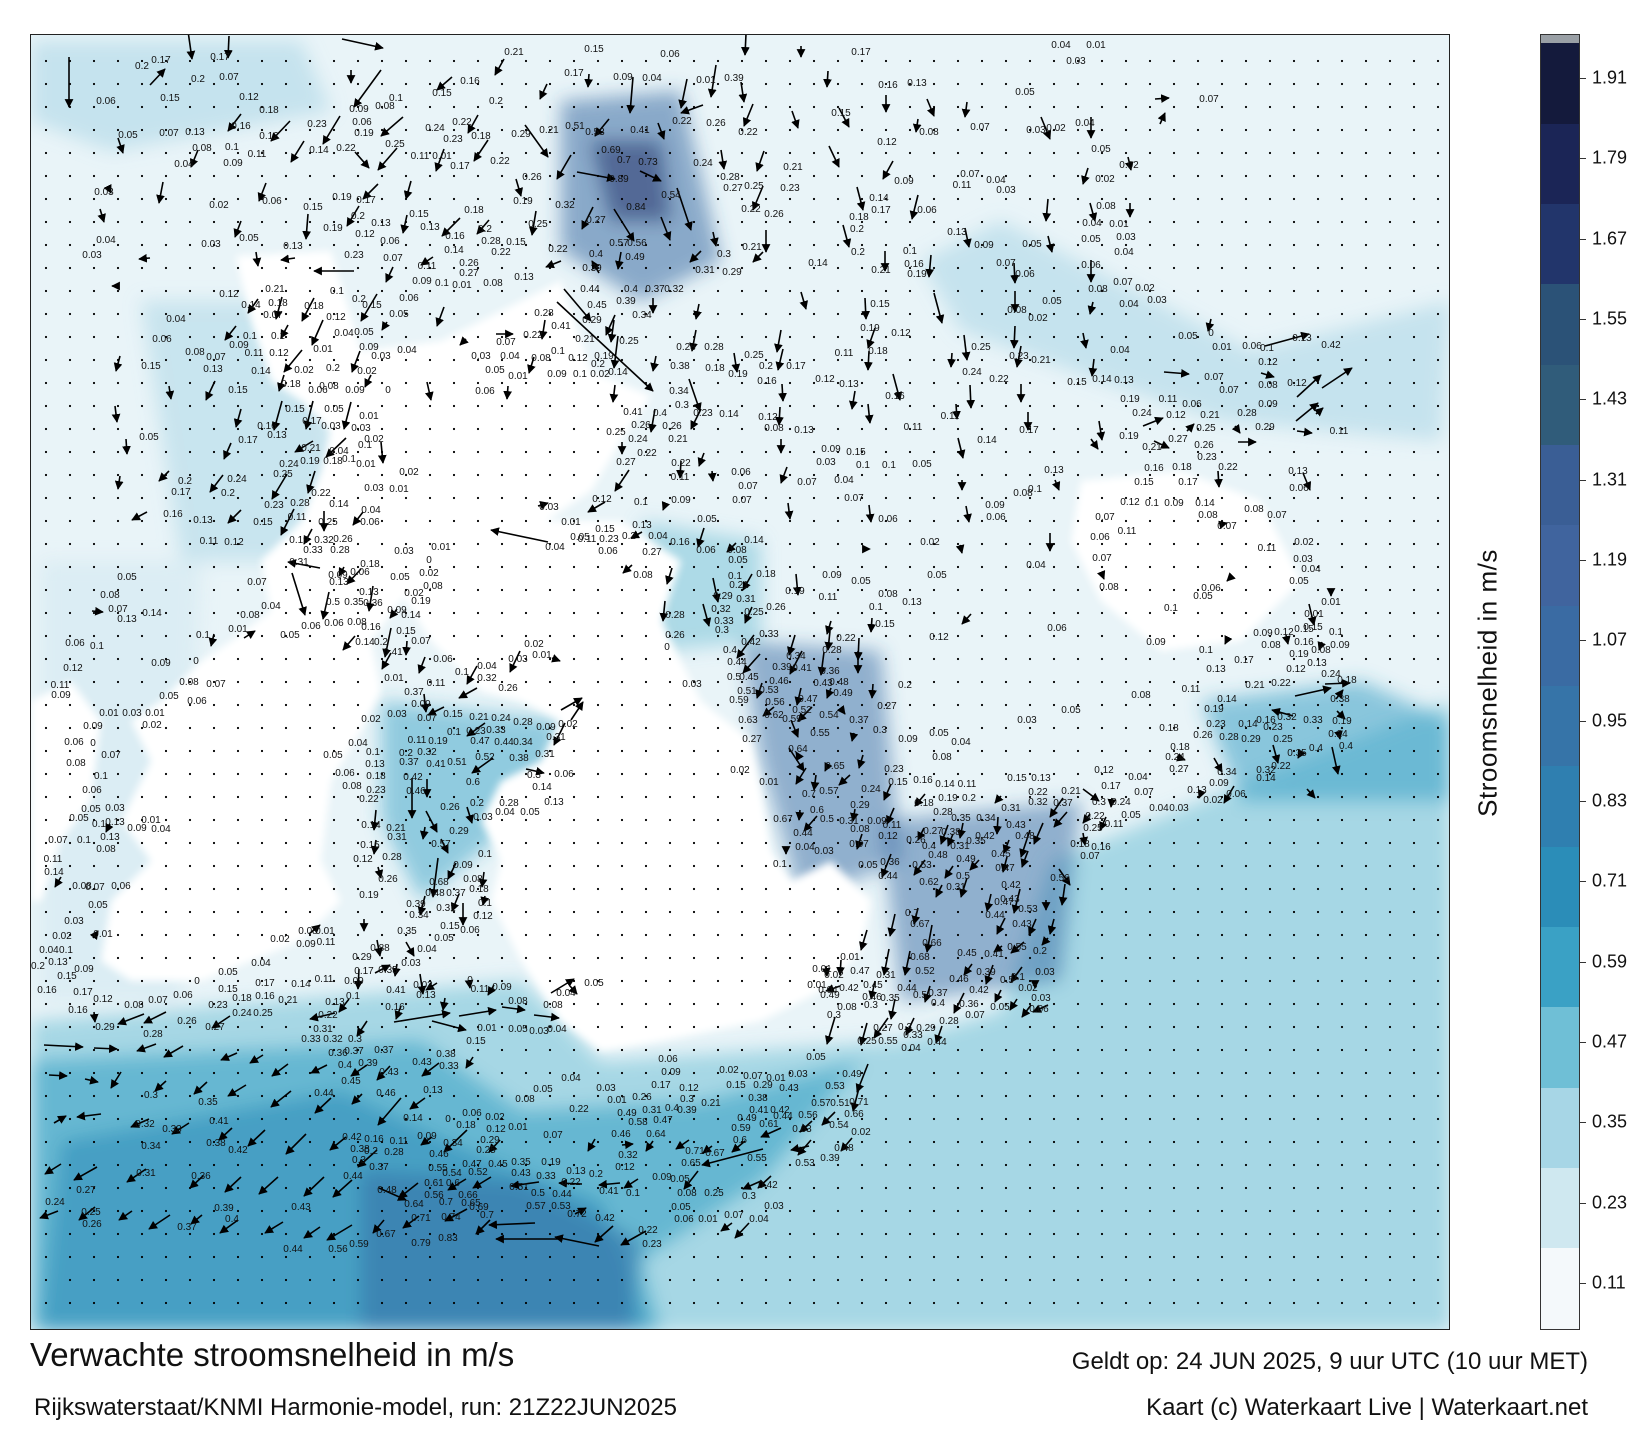 This screenshot has width=1650, height=1450. What do you see at coordinates (668, 1059) in the screenshot?
I see `speed-value-label: 0.06` at bounding box center [668, 1059].